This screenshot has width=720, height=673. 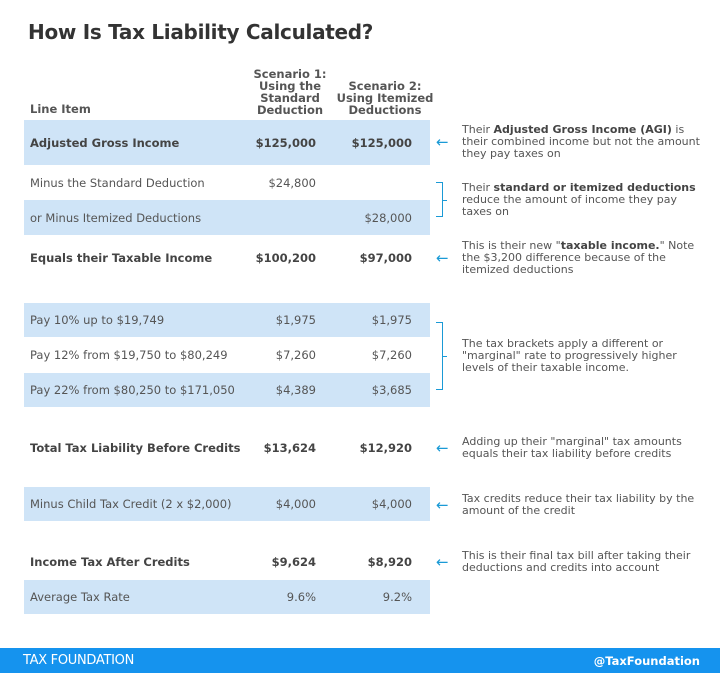 I want to click on scenario-1-value: $13,624, so click(x=289, y=448).